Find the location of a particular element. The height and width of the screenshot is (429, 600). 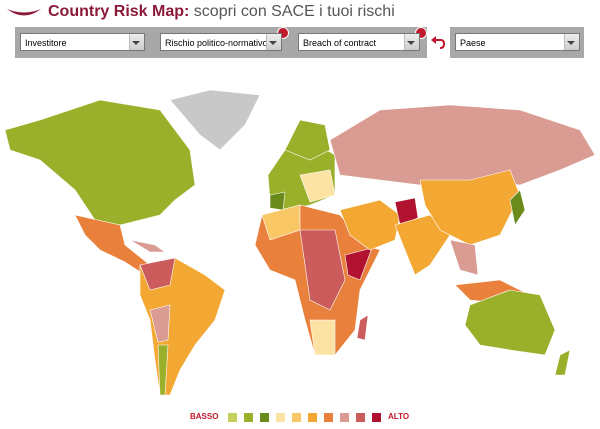

logo-swoosh is located at coordinates (24, 12).